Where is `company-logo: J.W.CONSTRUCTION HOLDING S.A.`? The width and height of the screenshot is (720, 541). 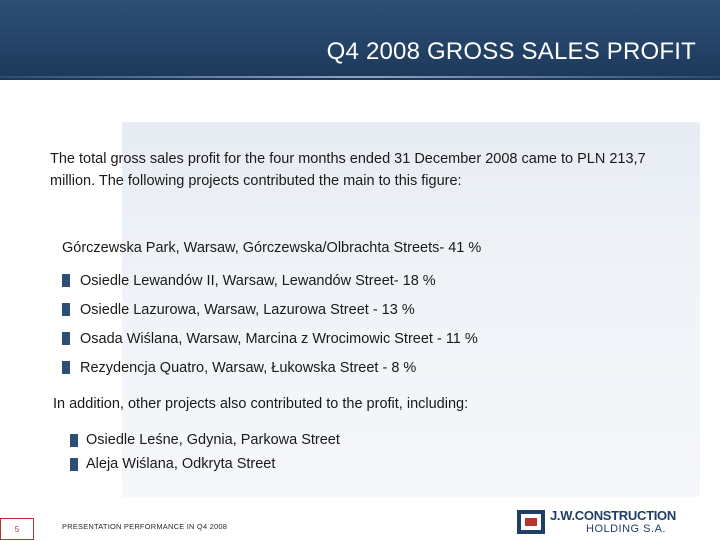 company-logo: J.W.CONSTRUCTION HOLDING S.A. is located at coordinates (611, 522).